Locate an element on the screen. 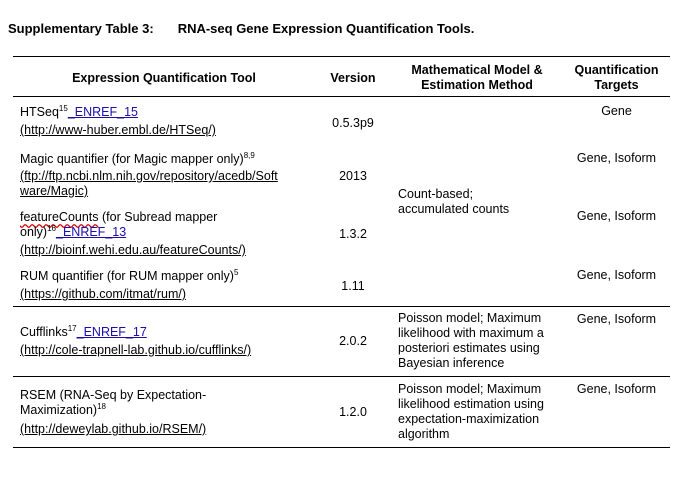 Image resolution: width=690 pixels, height=485 pixels. shared-model-line1: Count-based; is located at coordinates (436, 194).